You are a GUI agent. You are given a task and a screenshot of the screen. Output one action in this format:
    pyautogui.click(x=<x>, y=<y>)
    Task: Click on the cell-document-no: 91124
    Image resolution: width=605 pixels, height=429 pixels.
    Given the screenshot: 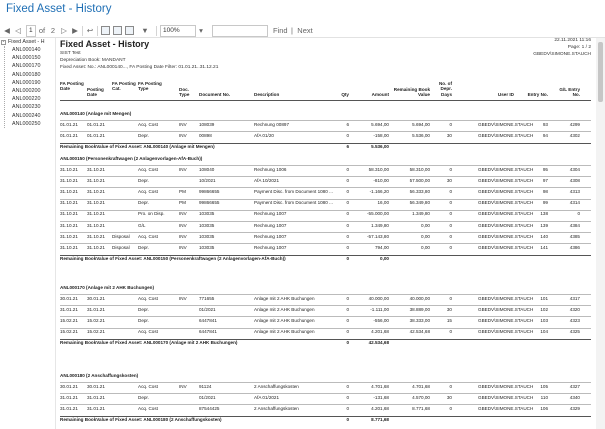 What is the action you would take?
    pyautogui.click(x=205, y=386)
    